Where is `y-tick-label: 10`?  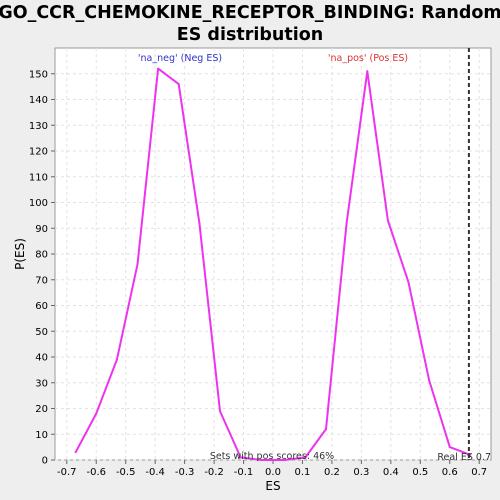
y-tick-label: 10 is located at coordinates (41, 435).